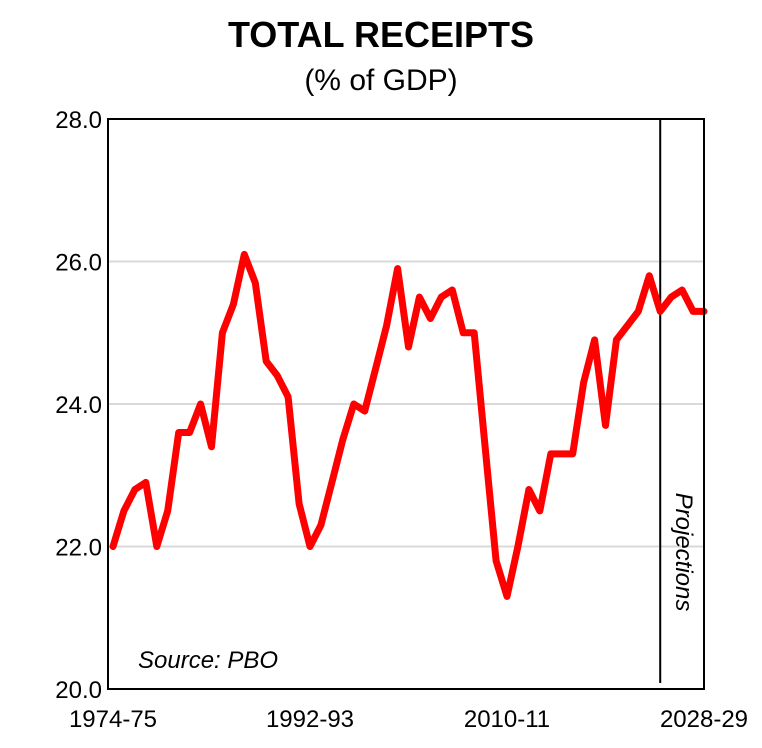  Describe the element at coordinates (78, 263) in the screenshot. I see `y-tick-label: 26.0` at that location.